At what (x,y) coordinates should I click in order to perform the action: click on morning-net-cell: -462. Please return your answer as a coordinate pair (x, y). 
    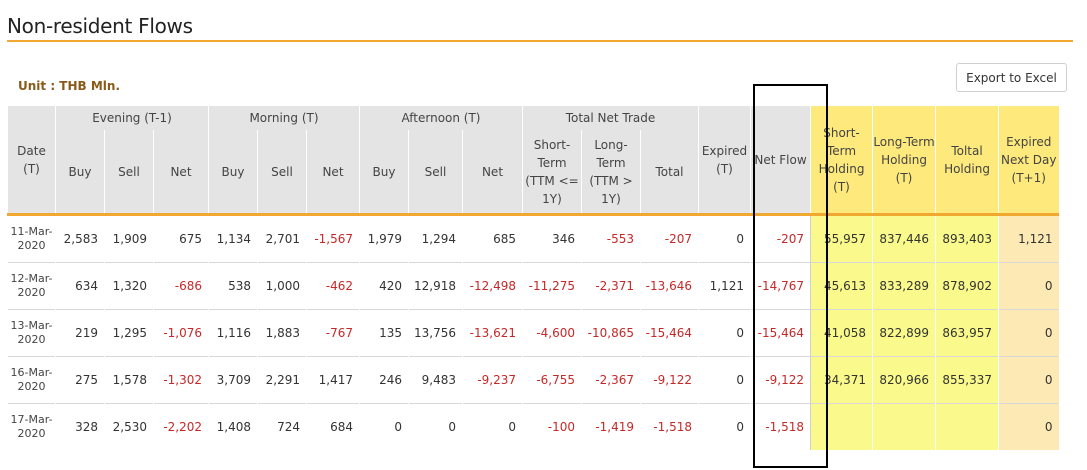
    Looking at the image, I should click on (333, 286).